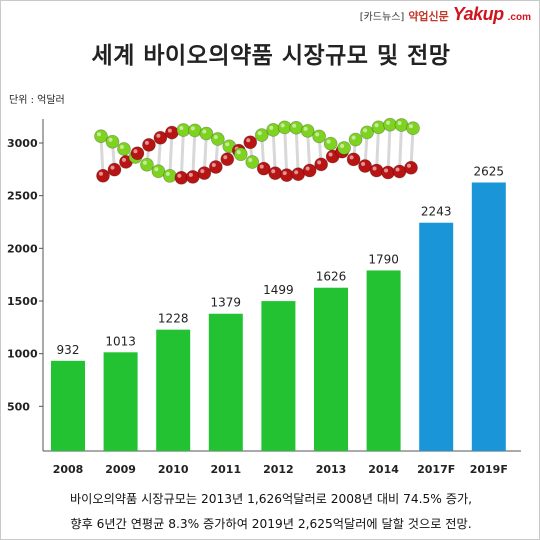 This screenshot has height=540, width=540. What do you see at coordinates (382, 17) in the screenshot?
I see `card-news-tag: [카드뉴스]` at bounding box center [382, 17].